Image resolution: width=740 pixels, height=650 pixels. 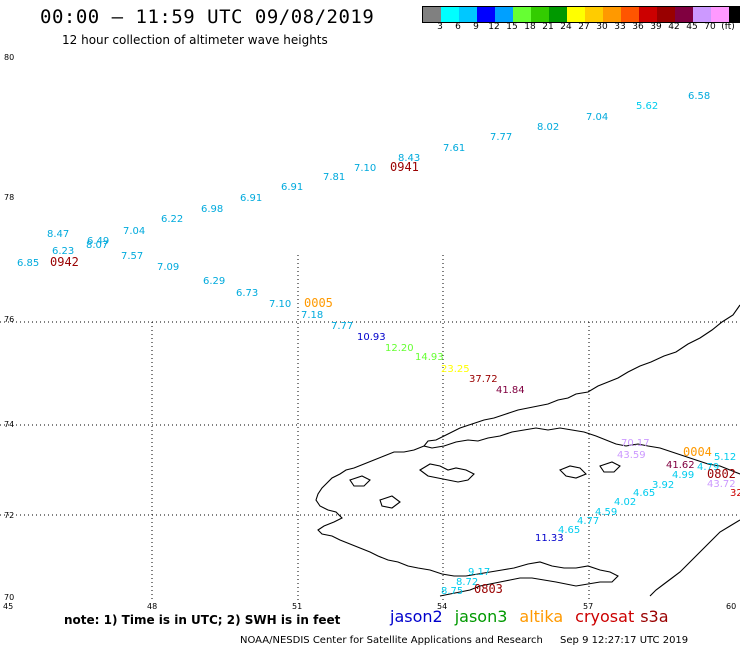 What do you see at coordinates (8, 606) in the screenshot?
I see `longitude-tick: 45` at bounding box center [8, 606].